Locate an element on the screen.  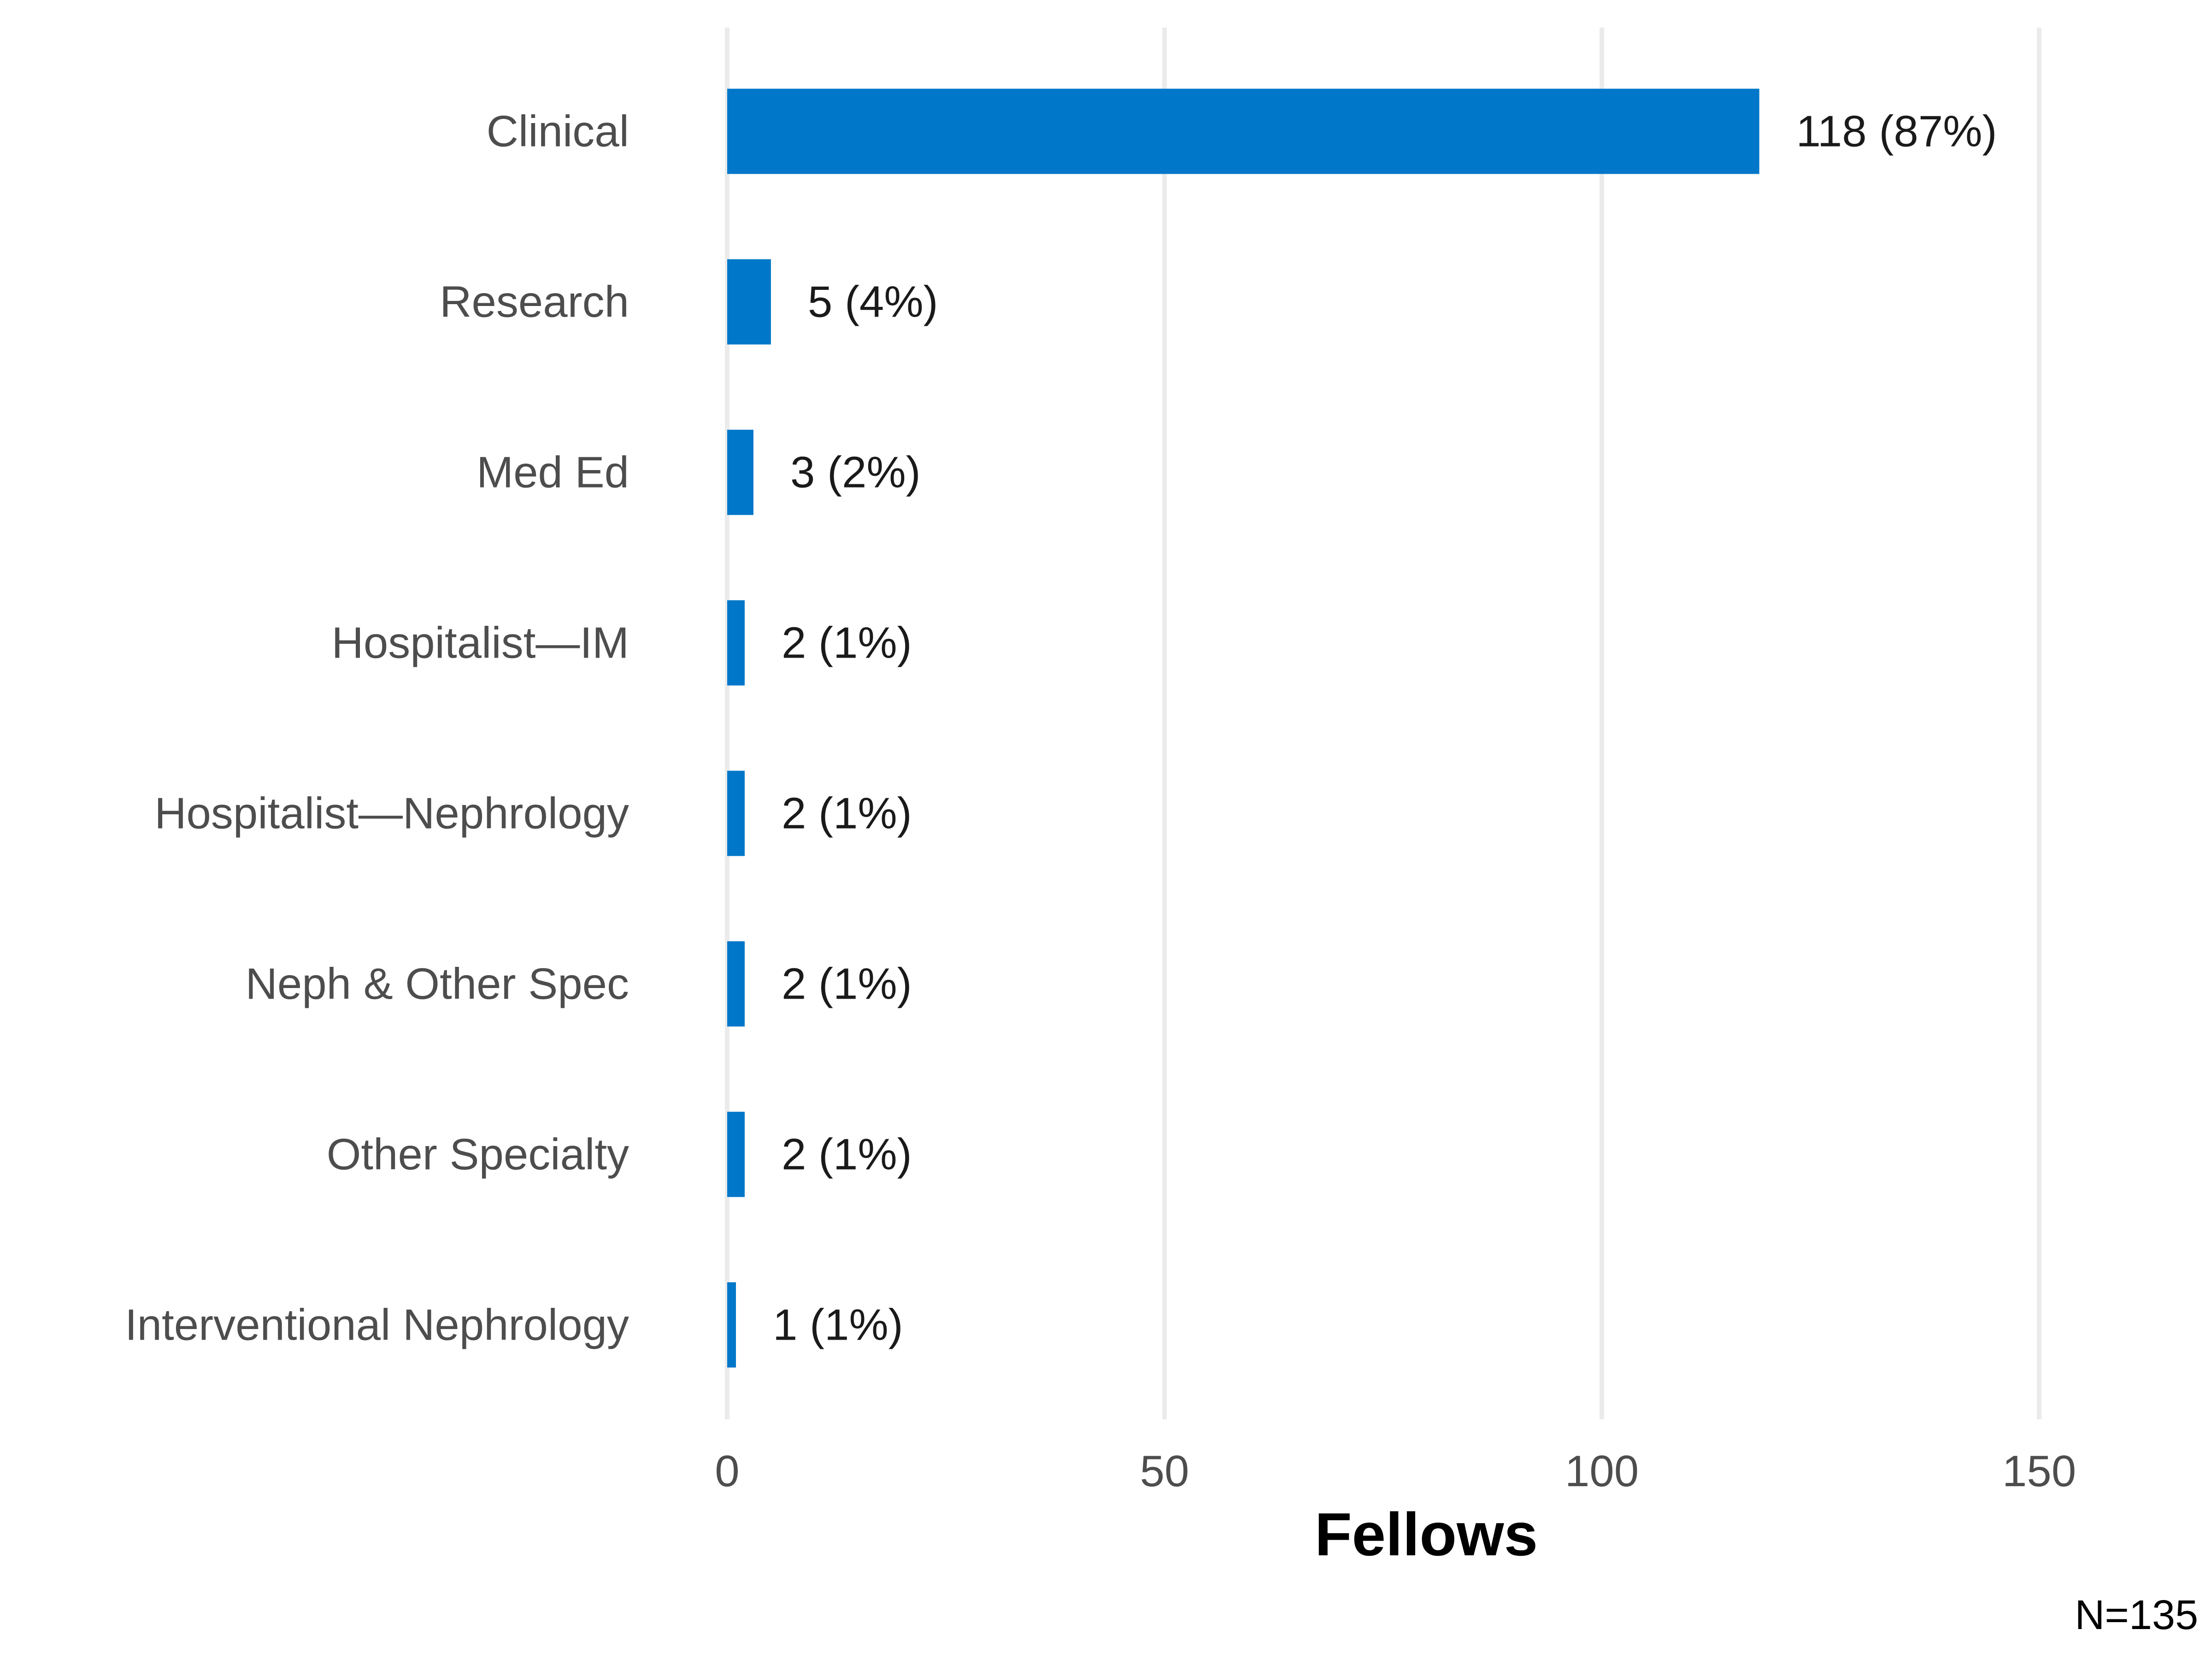
data-label-7: 1 (1%) is located at coordinates (838, 1325).